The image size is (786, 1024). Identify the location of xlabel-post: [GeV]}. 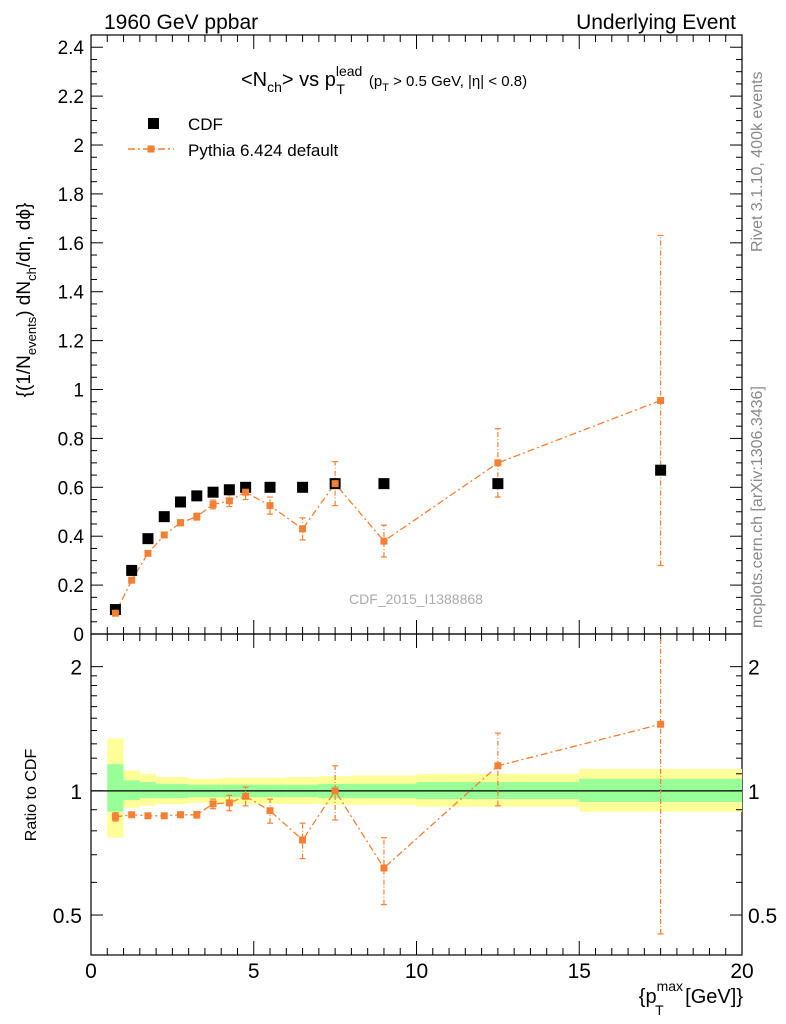
(712, 997).